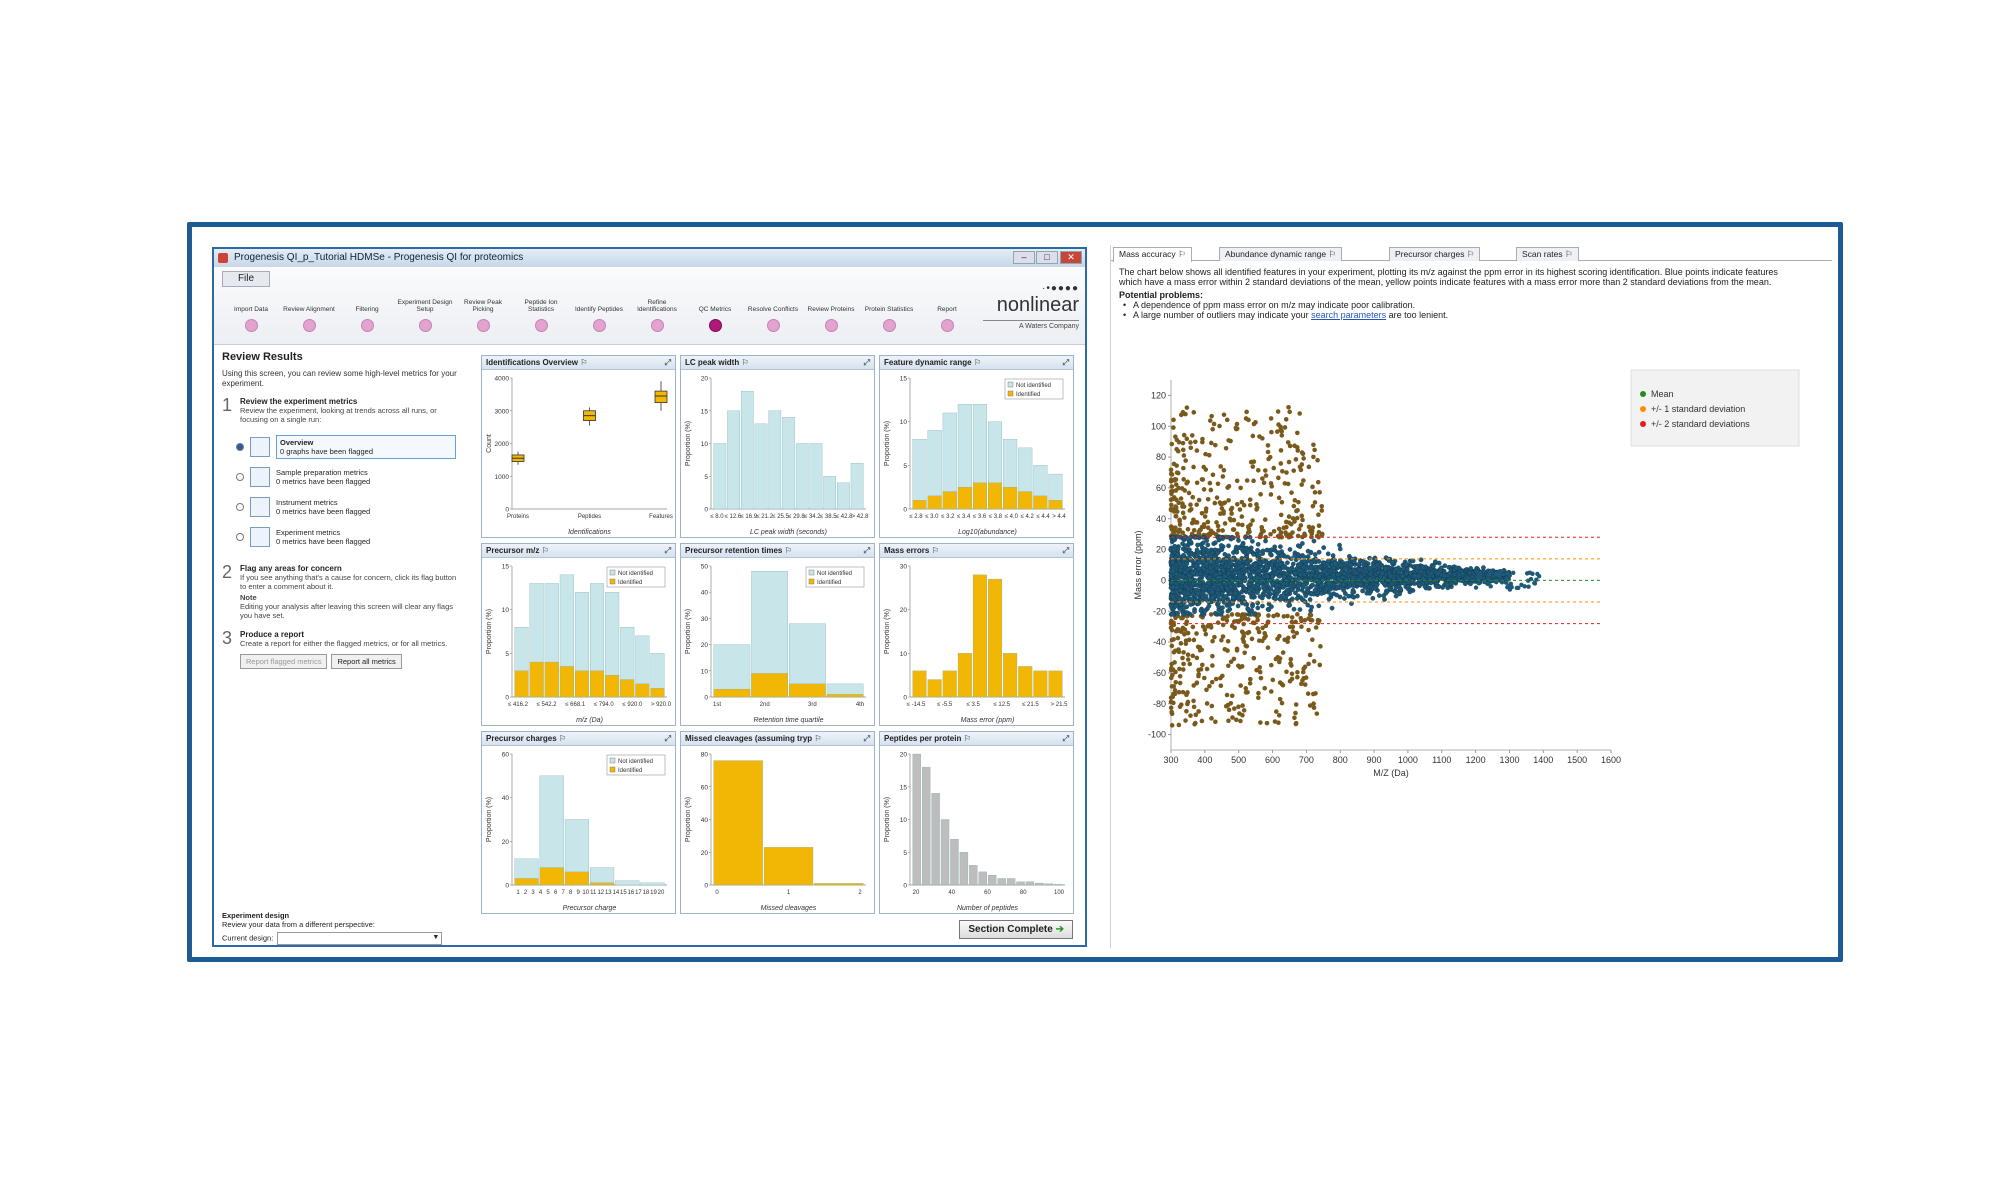 The height and width of the screenshot is (1177, 2000). I want to click on y-tick-label: 2000, so click(502, 444).